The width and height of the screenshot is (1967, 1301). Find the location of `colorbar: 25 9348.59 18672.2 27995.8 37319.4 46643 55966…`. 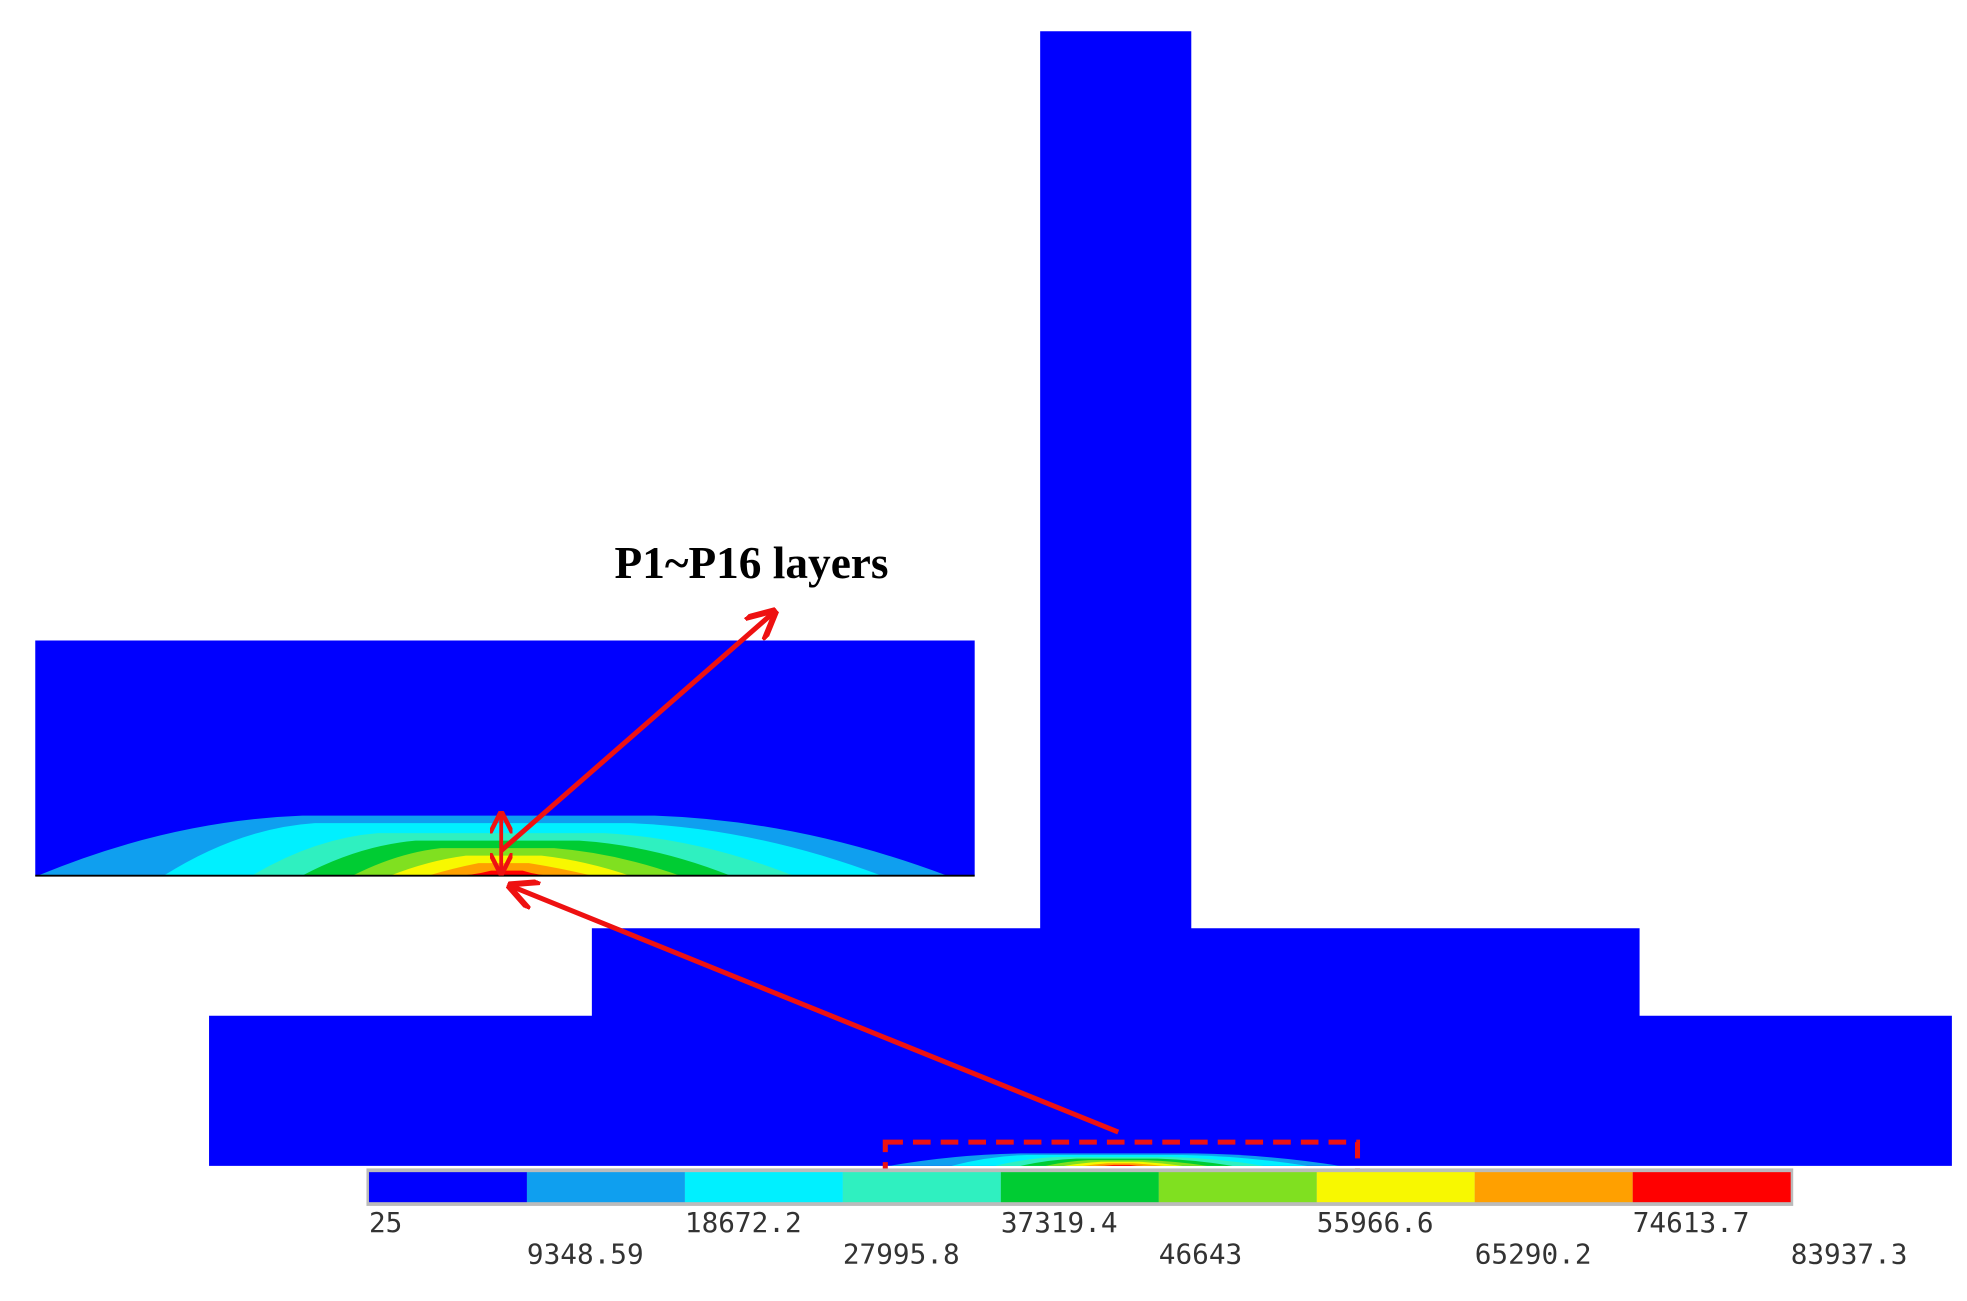

colorbar: 25 9348.59 18672.2 27995.8 37319.4 46643 55966… is located at coordinates (1136, 1219).